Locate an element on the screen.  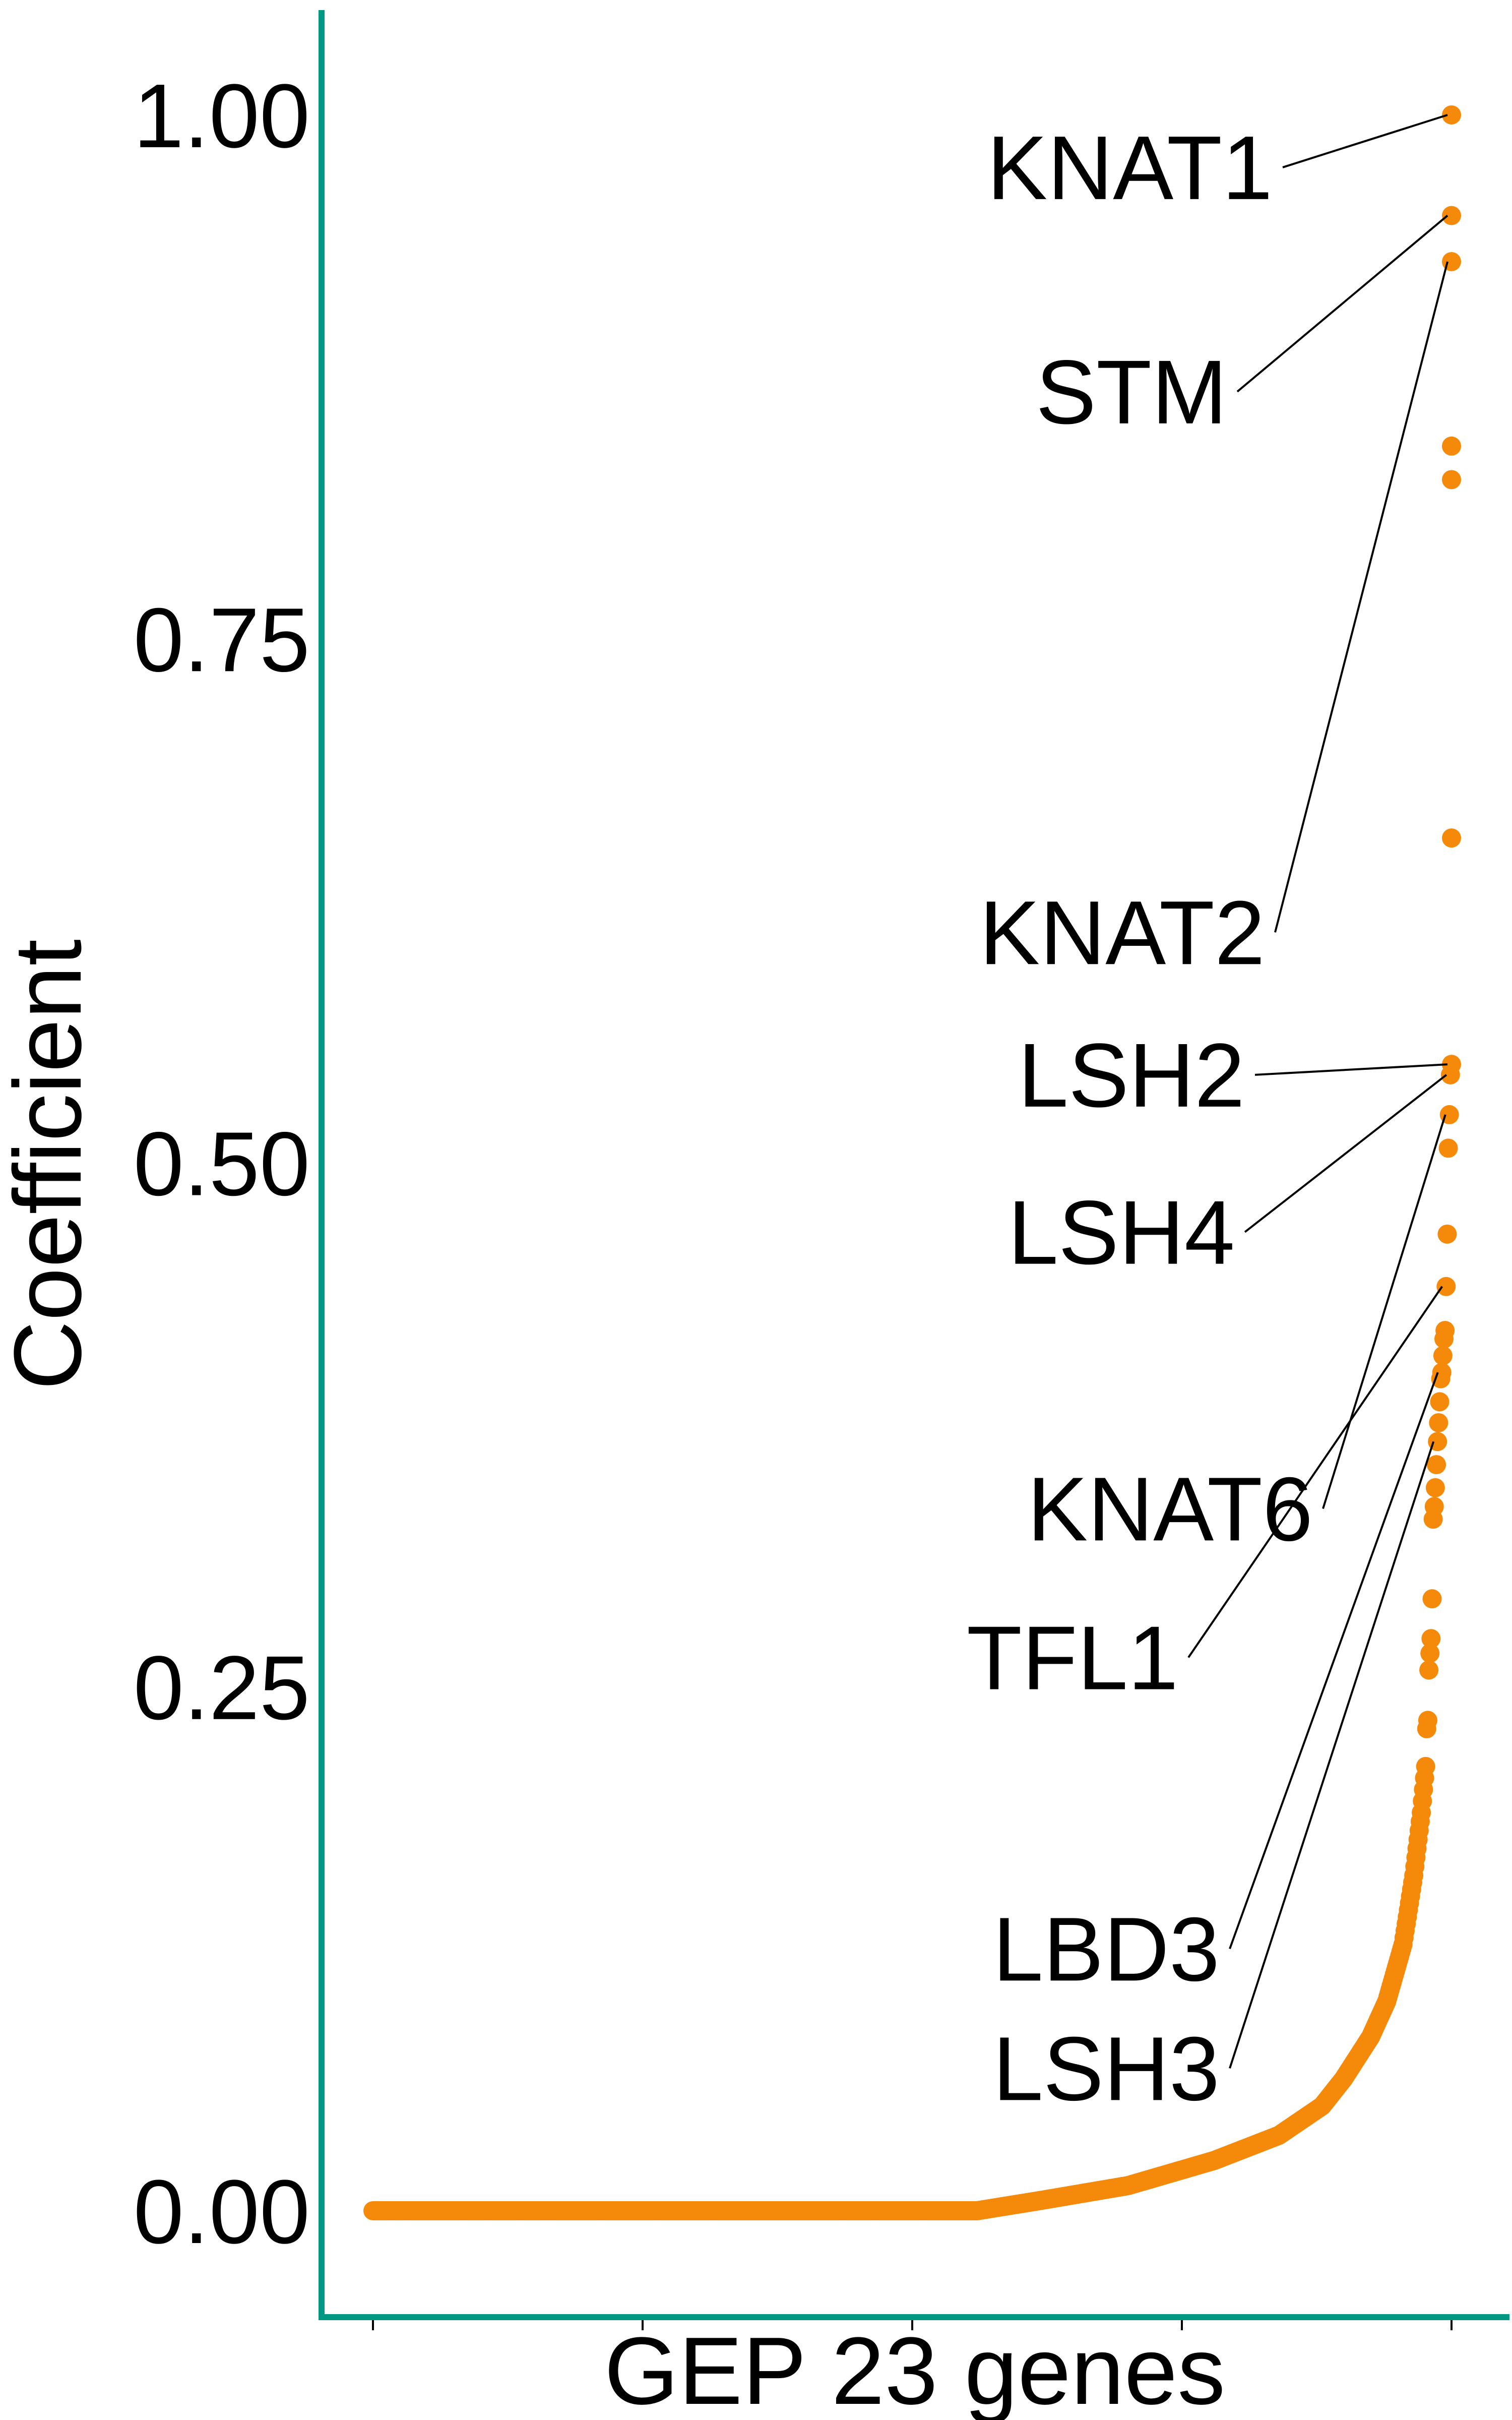
y-tick-label: 1.00 is located at coordinates (222, 116).